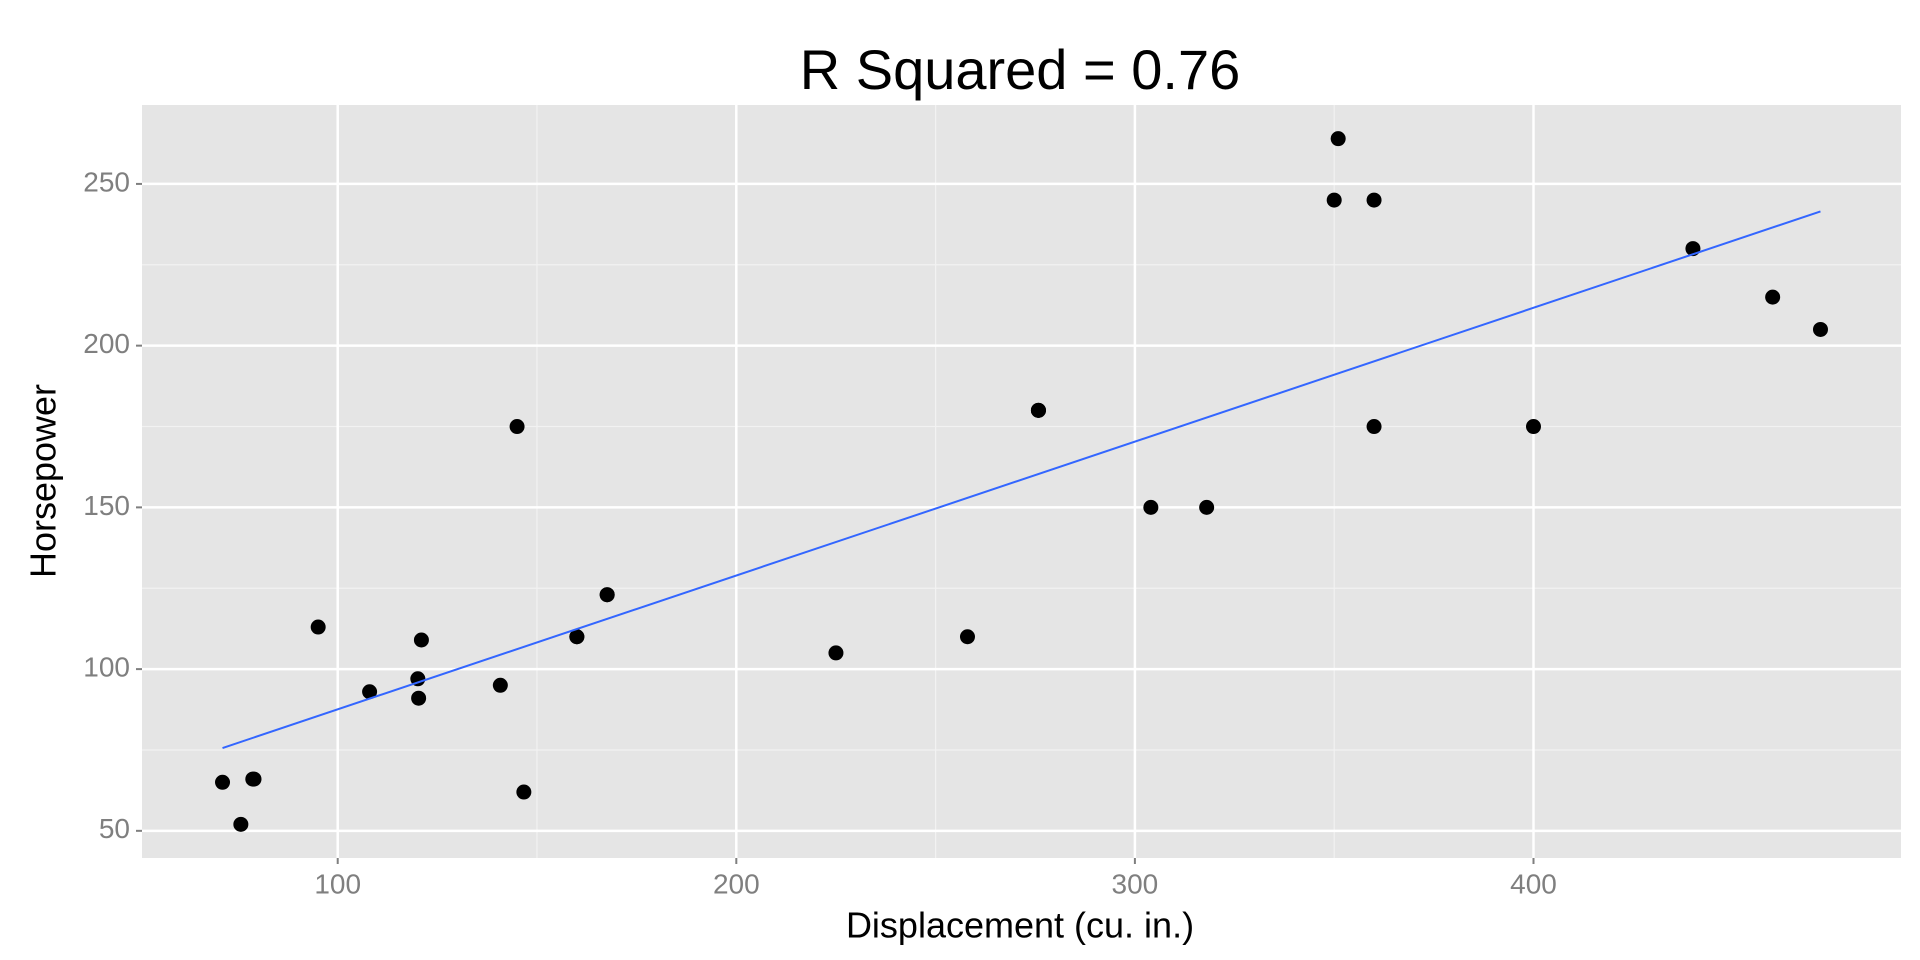 The height and width of the screenshot is (960, 1920). Describe the element at coordinates (106, 505) in the screenshot. I see `y-tick-label: 150` at that location.